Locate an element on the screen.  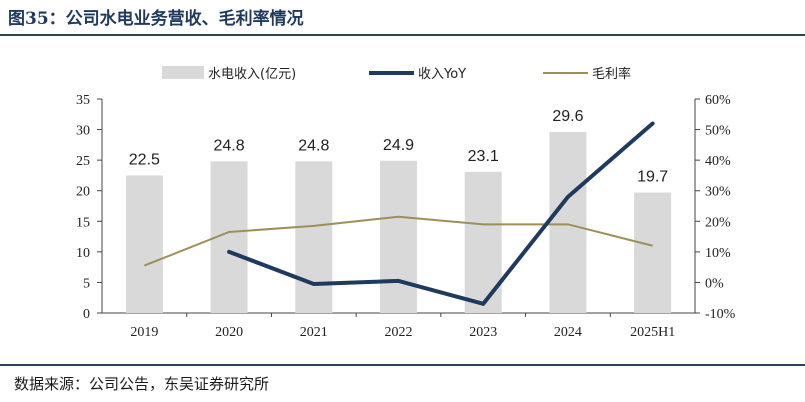
title-divider is located at coordinates (402, 35).